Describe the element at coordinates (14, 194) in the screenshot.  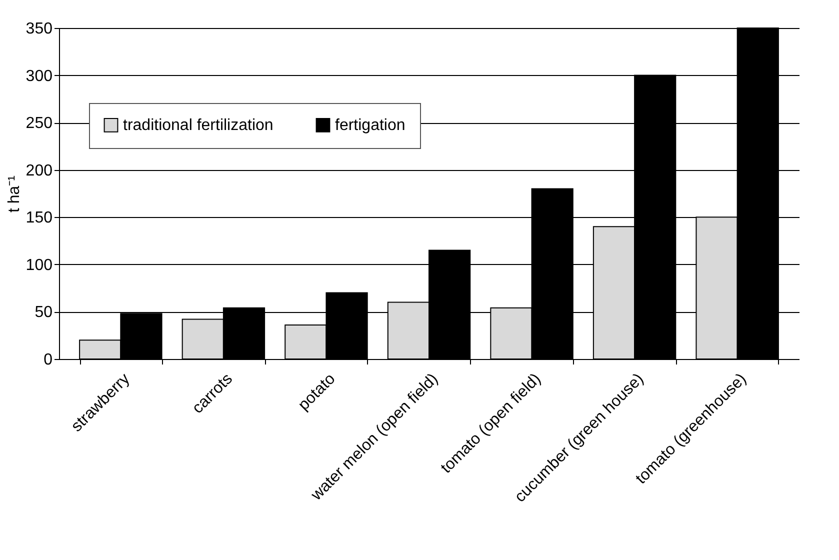
I see `y-axis-title: t ha⁻¹` at that location.